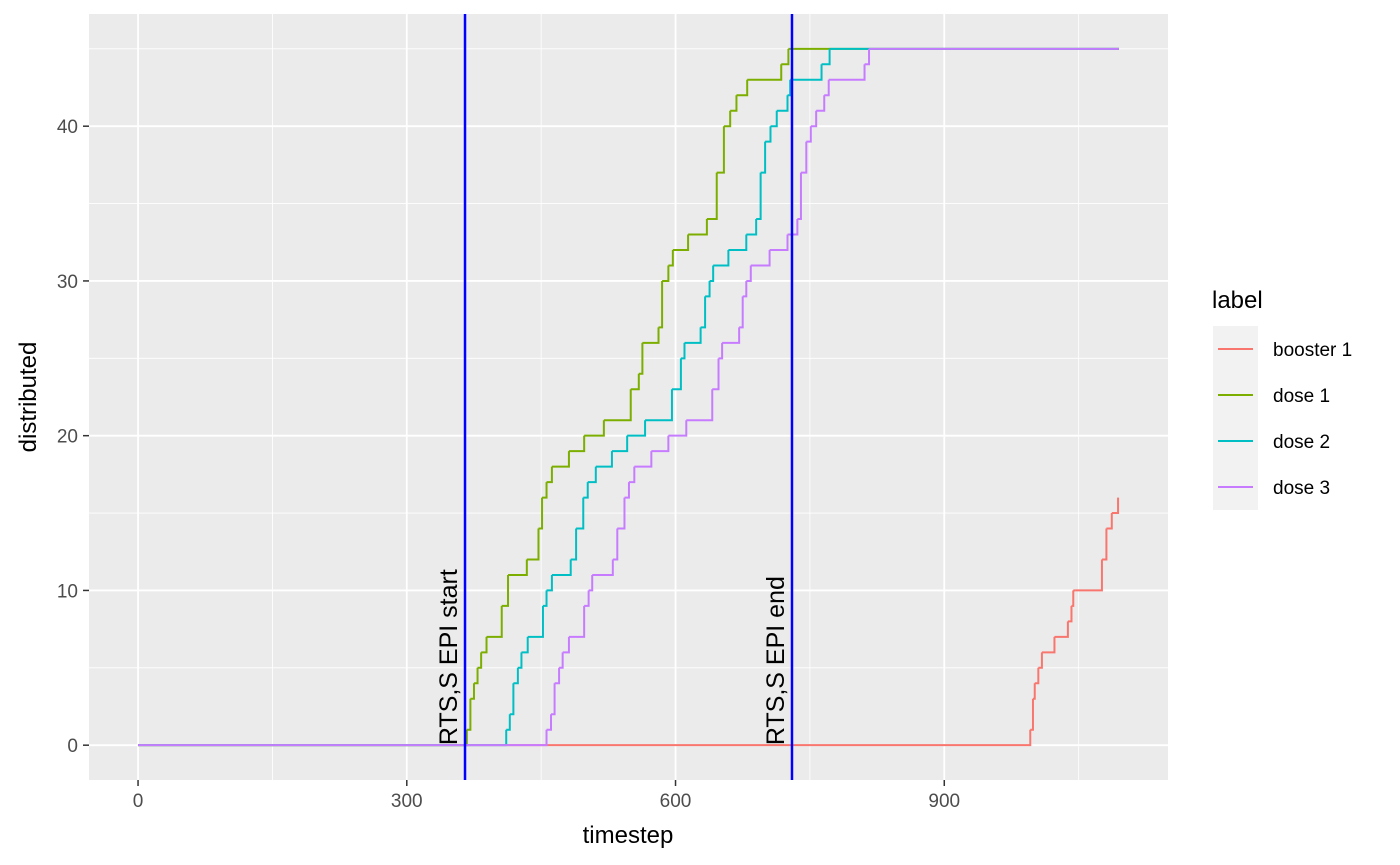 This screenshot has height=865, width=1400. What do you see at coordinates (1312, 350) in the screenshot?
I see `legend-label: booster 1` at bounding box center [1312, 350].